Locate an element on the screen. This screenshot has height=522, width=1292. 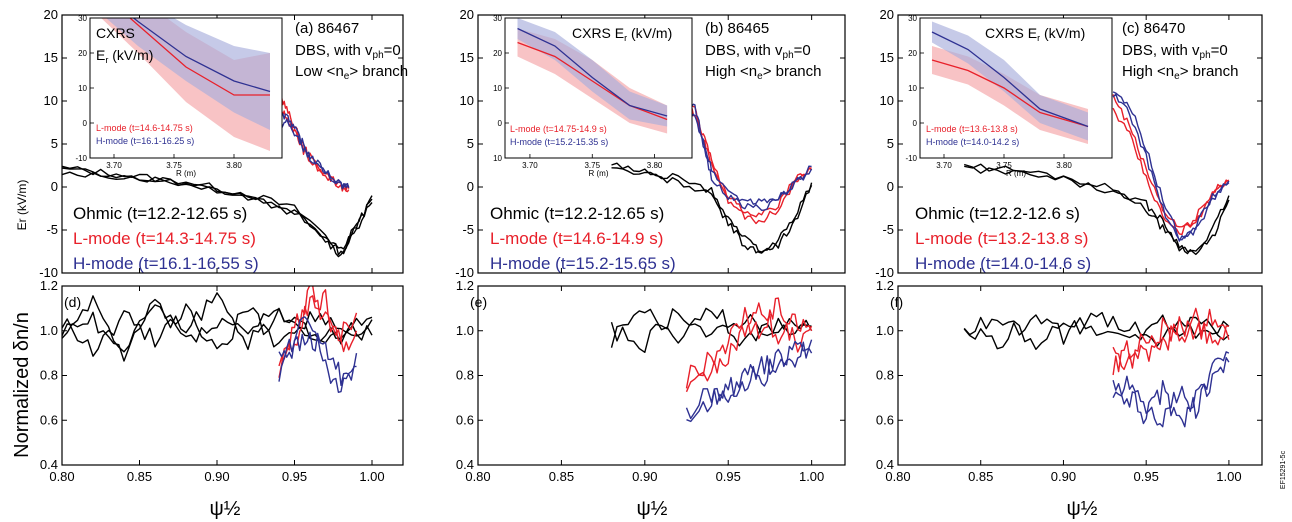
ytick-label: 0.8 is located at coordinates (885, 375).